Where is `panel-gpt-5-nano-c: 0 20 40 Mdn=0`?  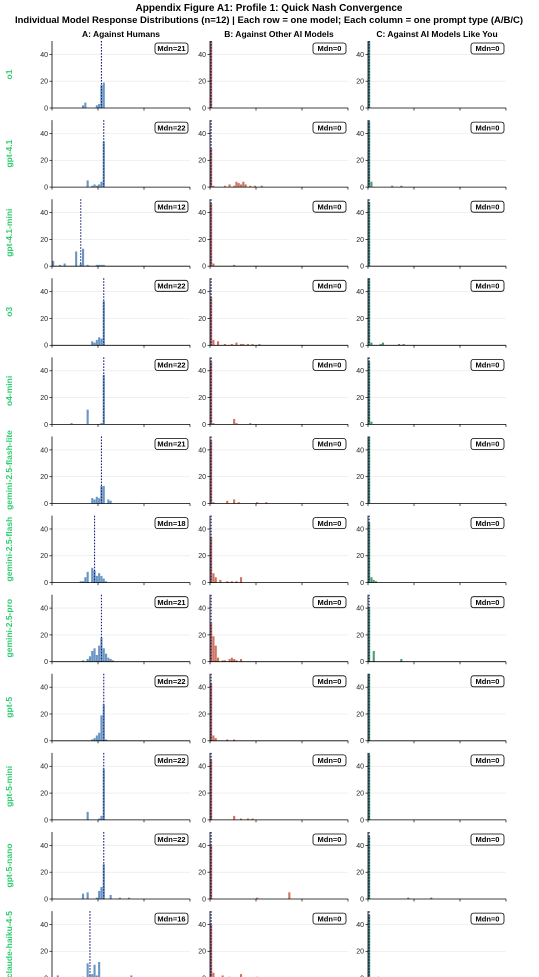 panel-gpt-5-nano-c: 0 20 40 Mdn=0 is located at coordinates (431, 867).